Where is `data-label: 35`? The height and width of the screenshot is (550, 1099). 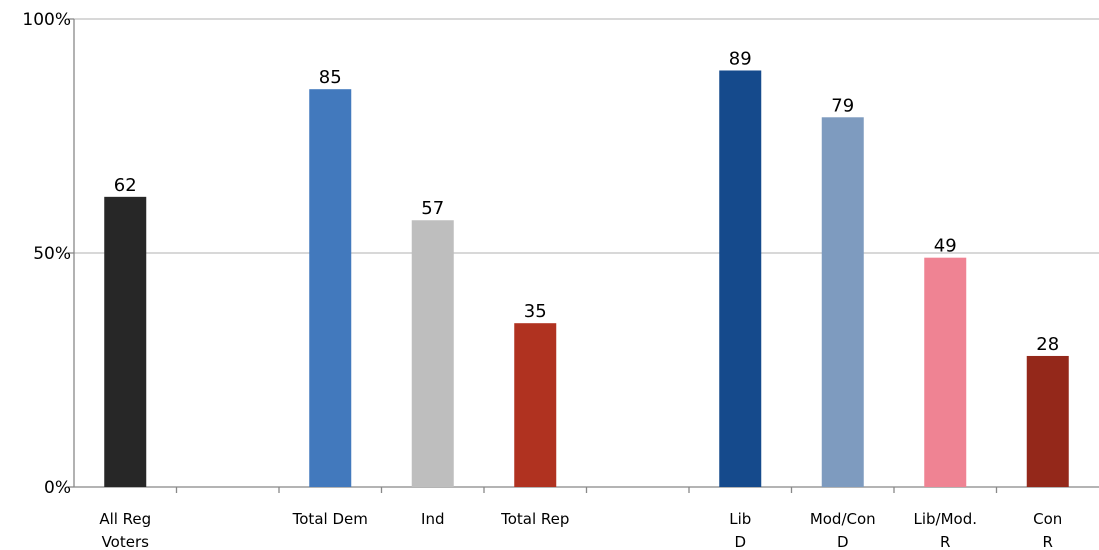 data-label: 35 is located at coordinates (535, 311).